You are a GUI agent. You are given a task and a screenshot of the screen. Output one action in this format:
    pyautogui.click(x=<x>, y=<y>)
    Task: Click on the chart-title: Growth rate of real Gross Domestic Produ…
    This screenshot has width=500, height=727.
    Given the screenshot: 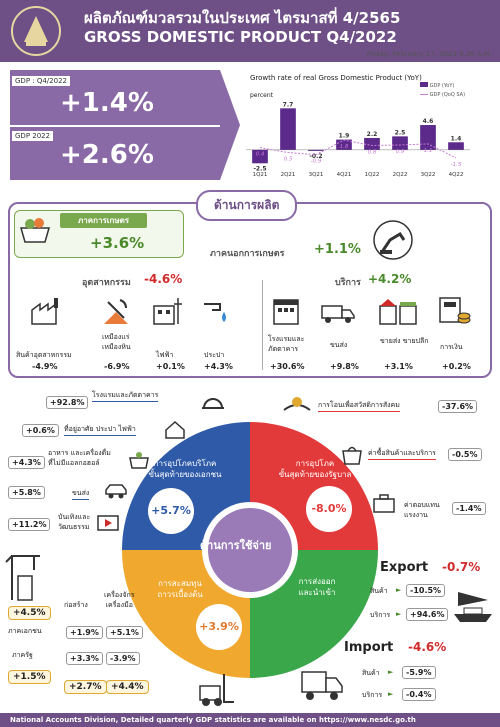 What is the action you would take?
    pyautogui.click(x=336, y=78)
    